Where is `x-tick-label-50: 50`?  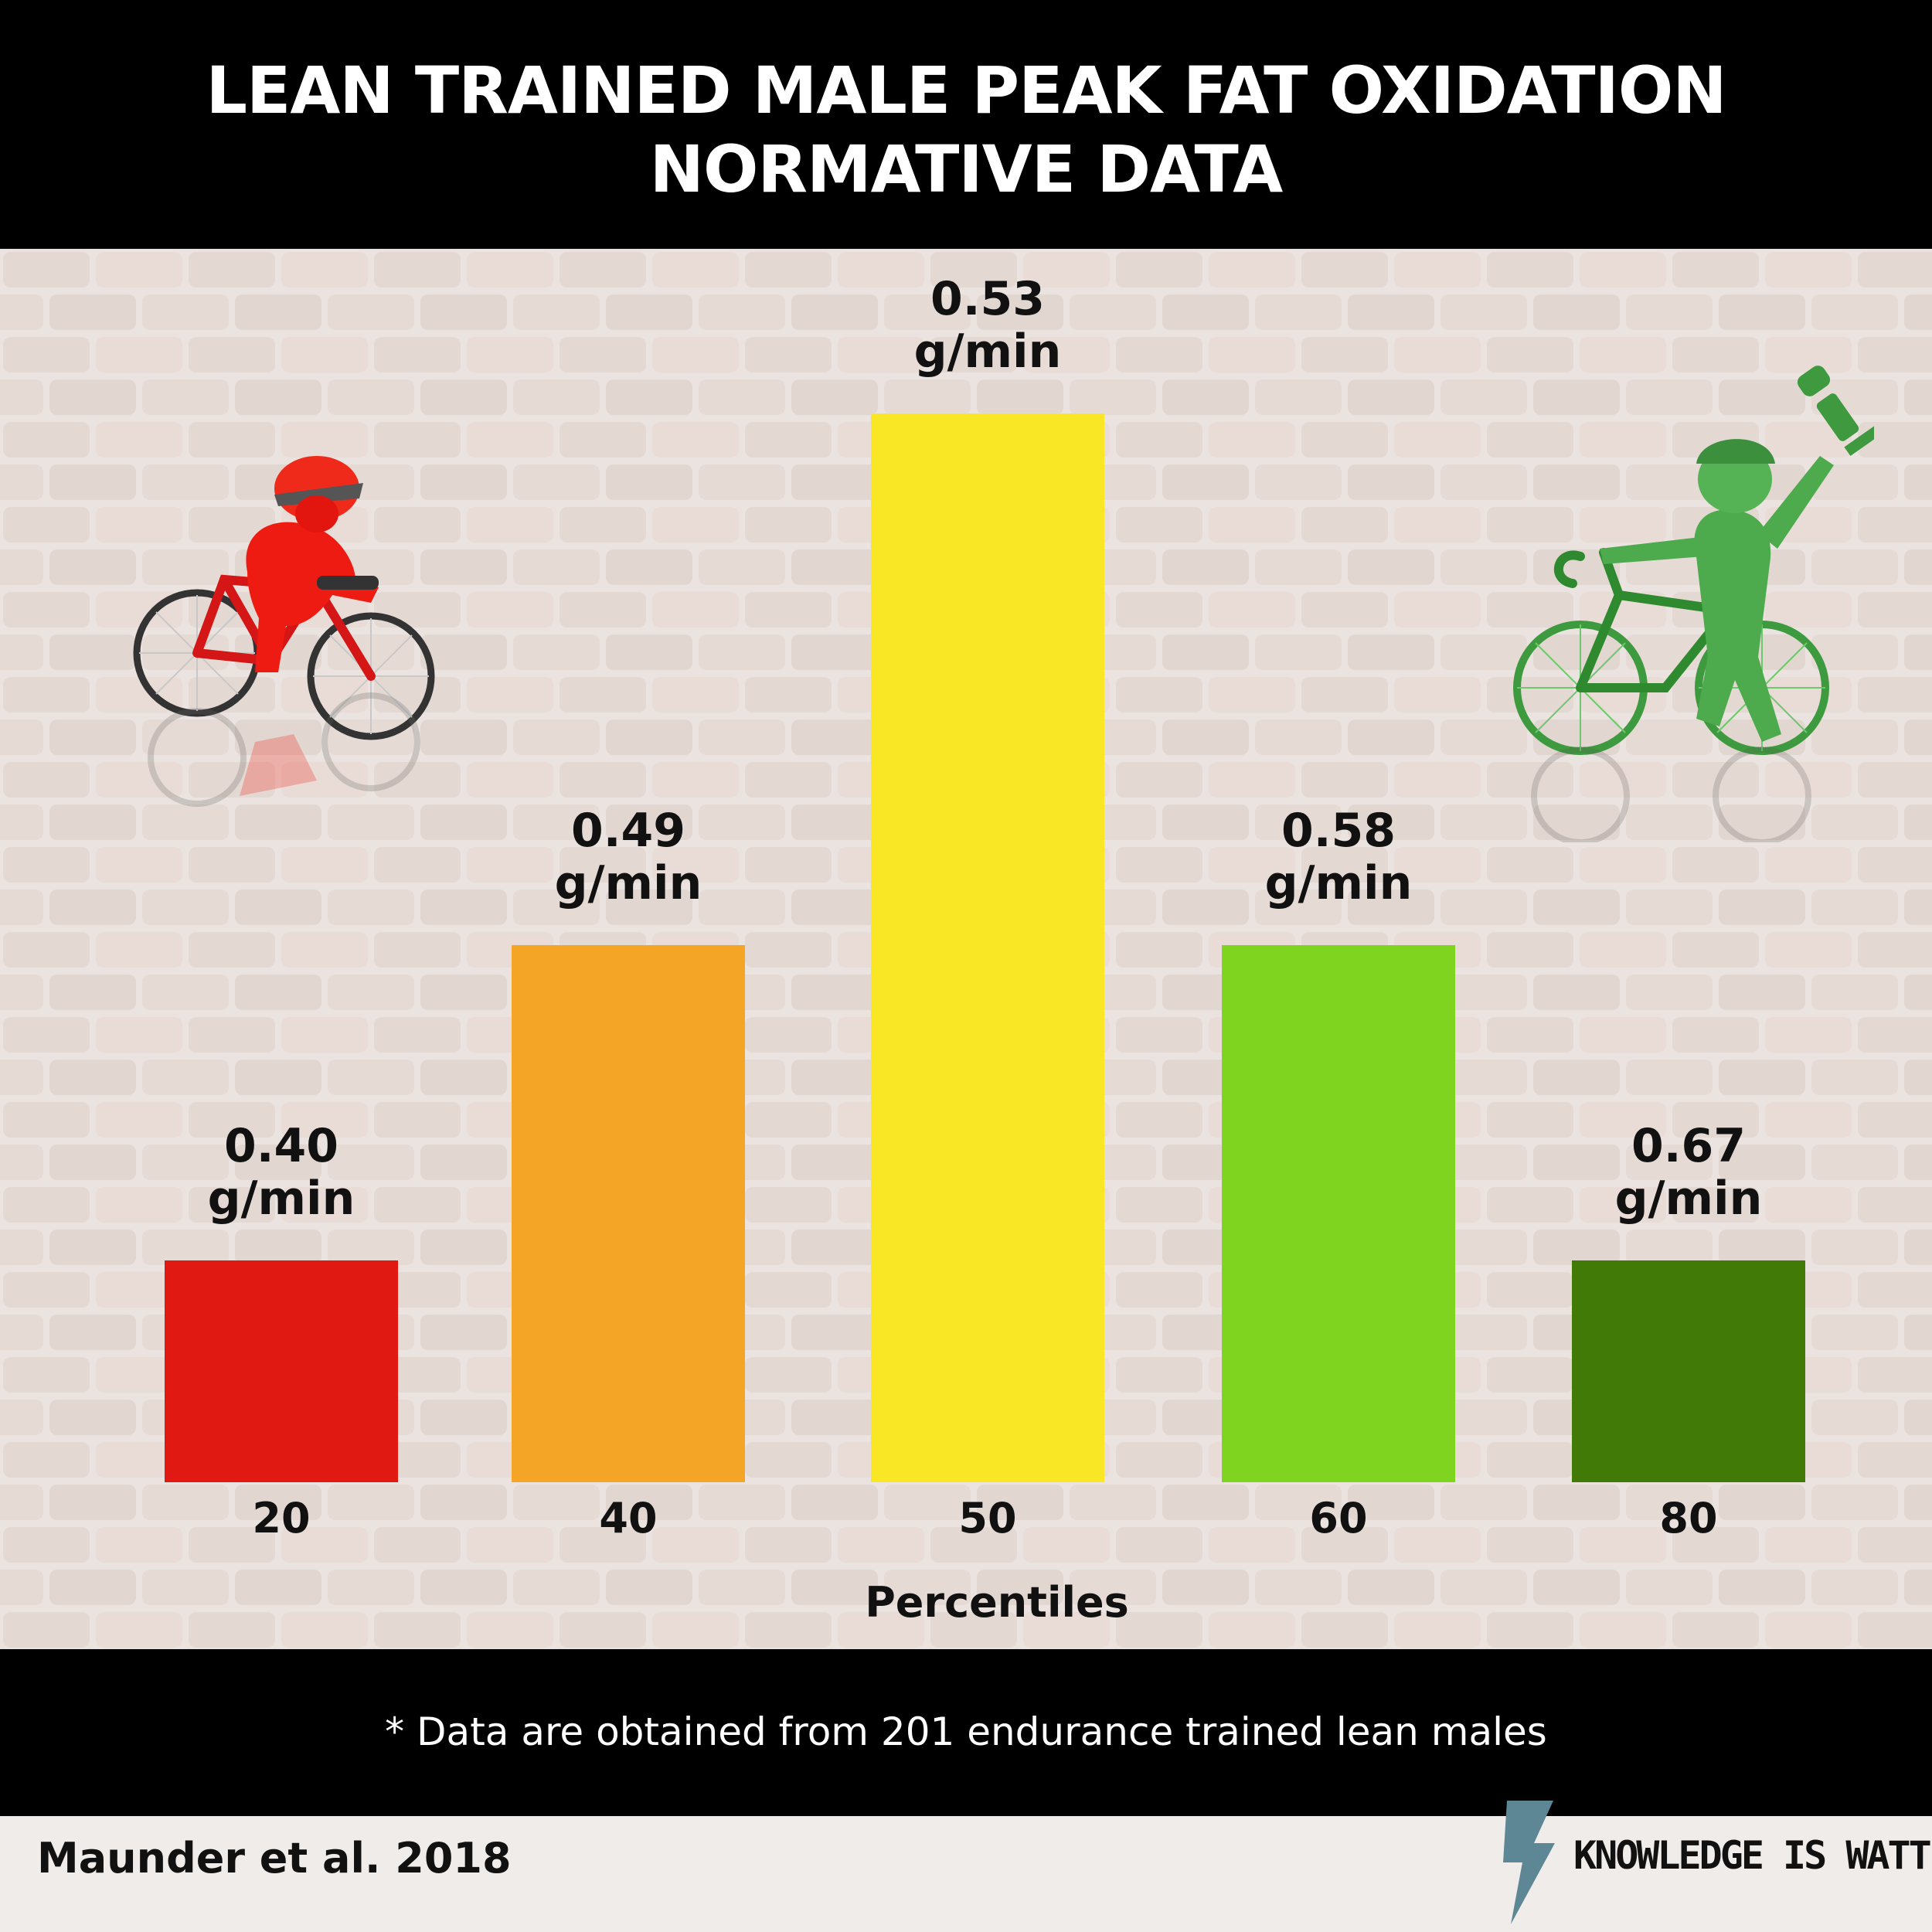
x-tick-label-50: 50 is located at coordinates (987, 1518).